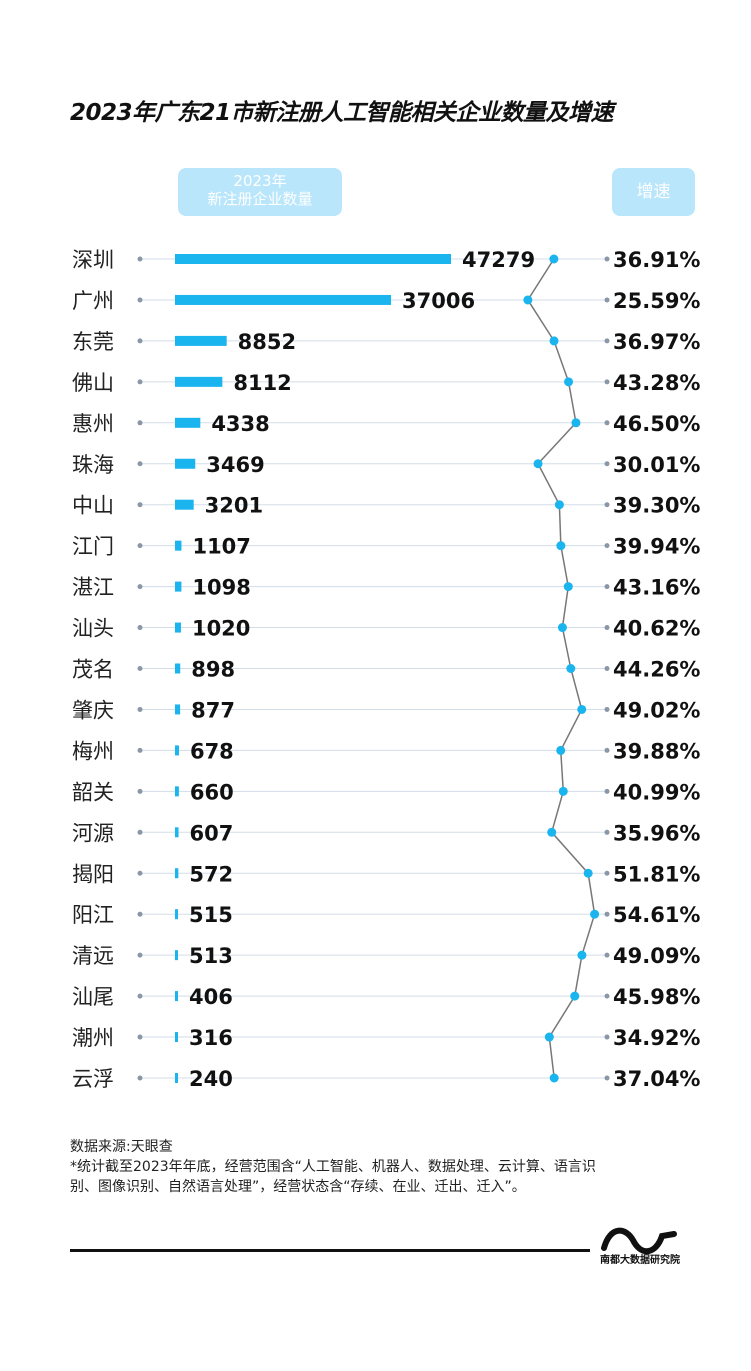  What do you see at coordinates (93, 260) in the screenshot?
I see `city-label: 深圳` at bounding box center [93, 260].